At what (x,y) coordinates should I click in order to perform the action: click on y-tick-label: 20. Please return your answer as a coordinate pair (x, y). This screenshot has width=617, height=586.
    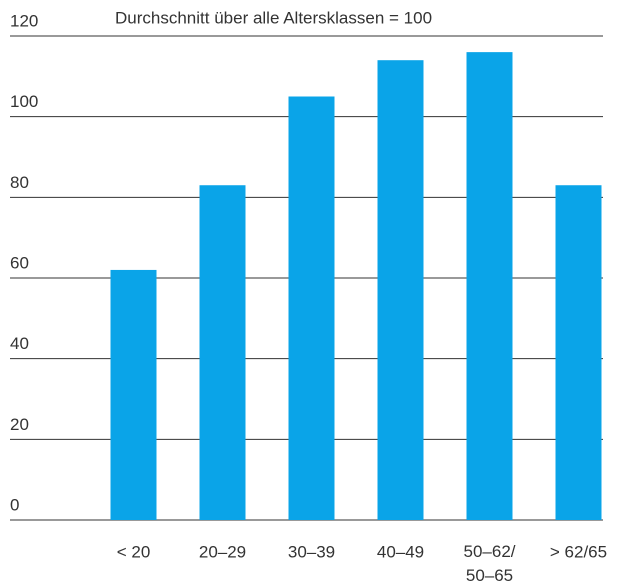
    Looking at the image, I should click on (19, 424).